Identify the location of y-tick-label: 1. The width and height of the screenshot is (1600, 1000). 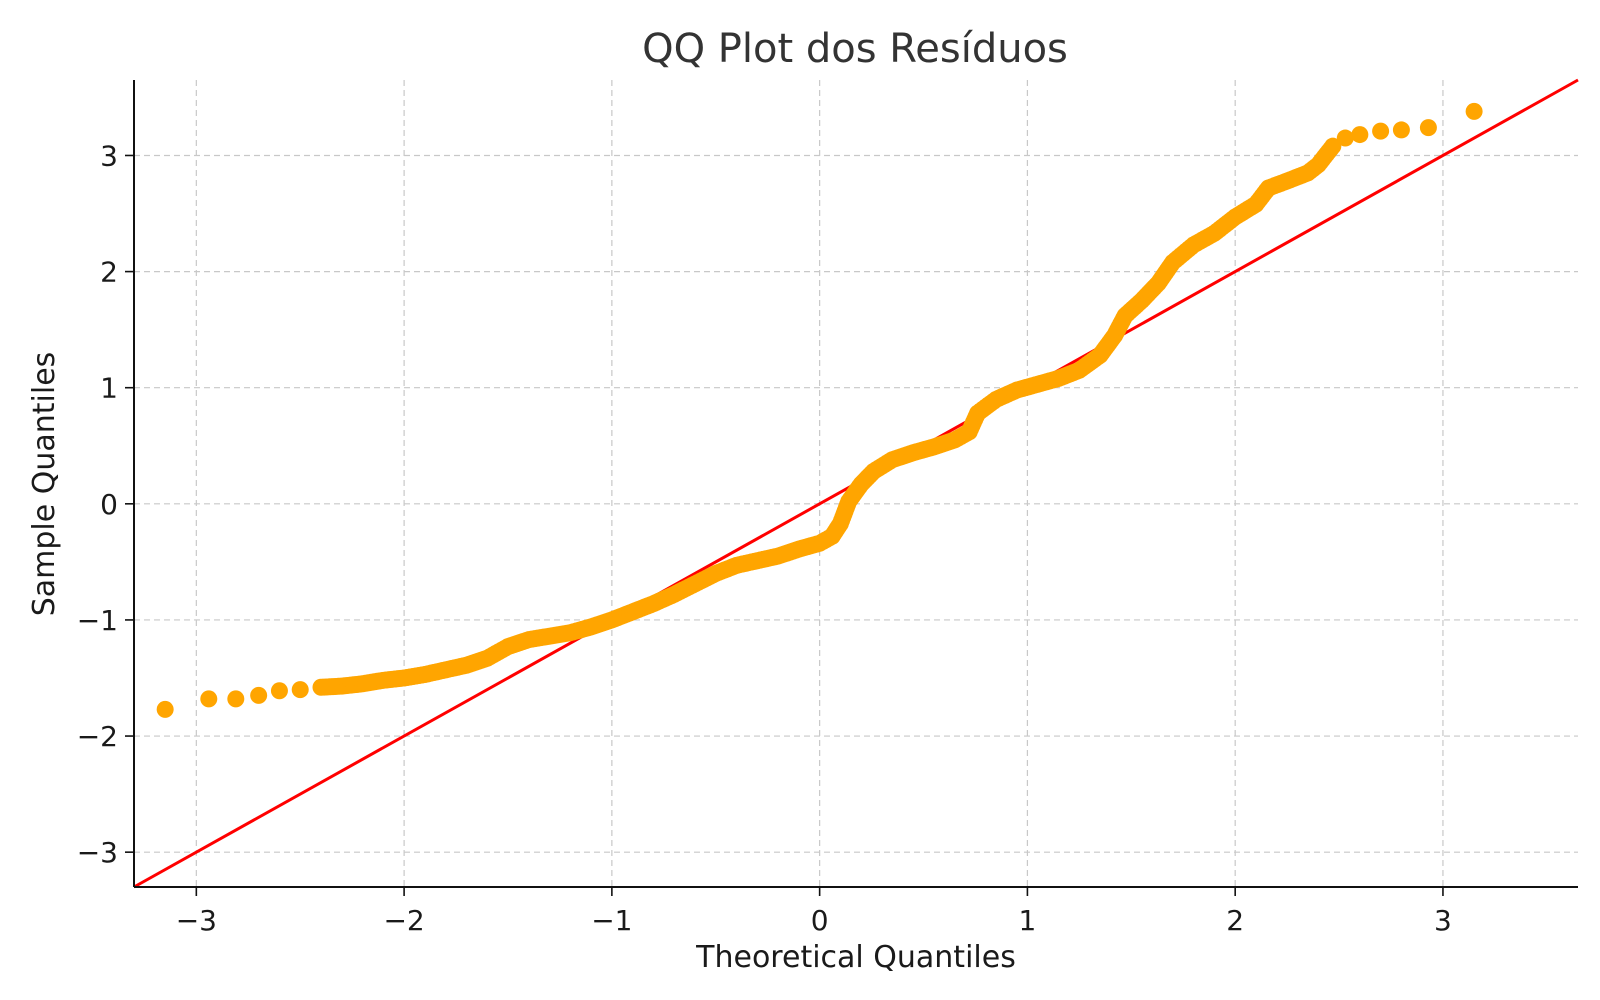
(109, 388).